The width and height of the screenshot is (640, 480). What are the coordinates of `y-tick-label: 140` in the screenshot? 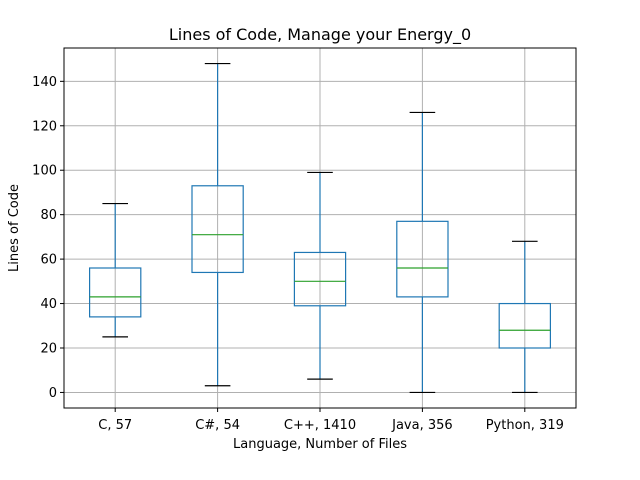 It's located at (44, 82).